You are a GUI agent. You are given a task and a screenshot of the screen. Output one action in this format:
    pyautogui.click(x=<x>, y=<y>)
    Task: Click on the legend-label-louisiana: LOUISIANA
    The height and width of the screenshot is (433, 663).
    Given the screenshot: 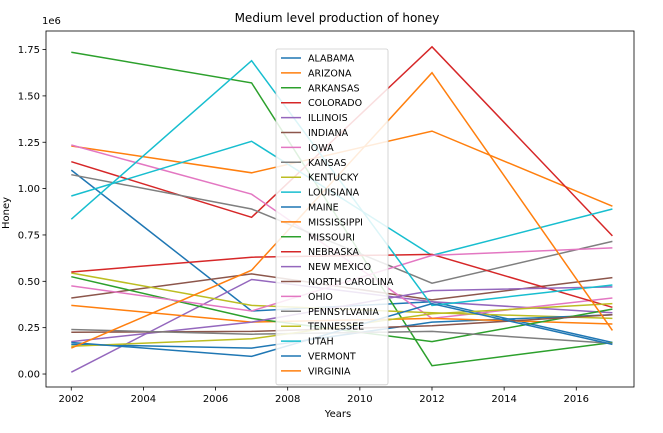 What is the action you would take?
    pyautogui.click(x=334, y=193)
    